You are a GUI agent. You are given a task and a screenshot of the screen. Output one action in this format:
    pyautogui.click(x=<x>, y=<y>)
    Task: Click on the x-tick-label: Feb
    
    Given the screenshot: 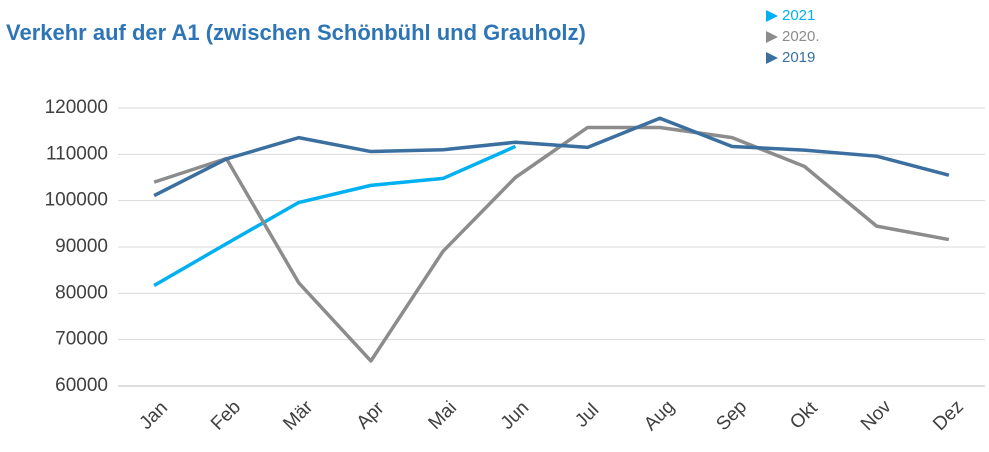 What is the action you would take?
    pyautogui.click(x=226, y=416)
    